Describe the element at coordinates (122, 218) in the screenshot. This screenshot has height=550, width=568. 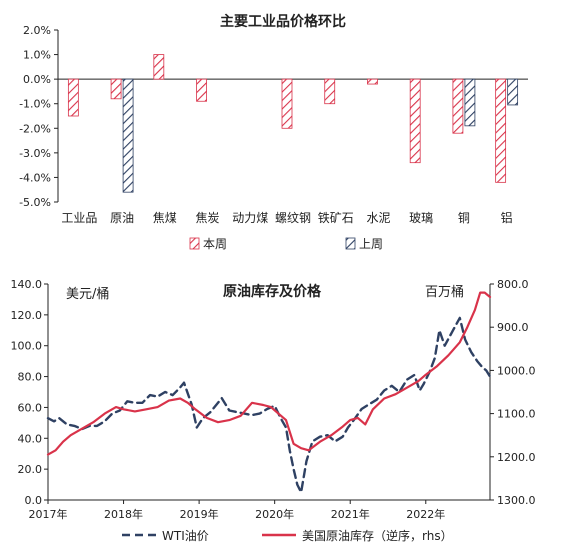
I see `chart1-category-label: 原油` at that location.